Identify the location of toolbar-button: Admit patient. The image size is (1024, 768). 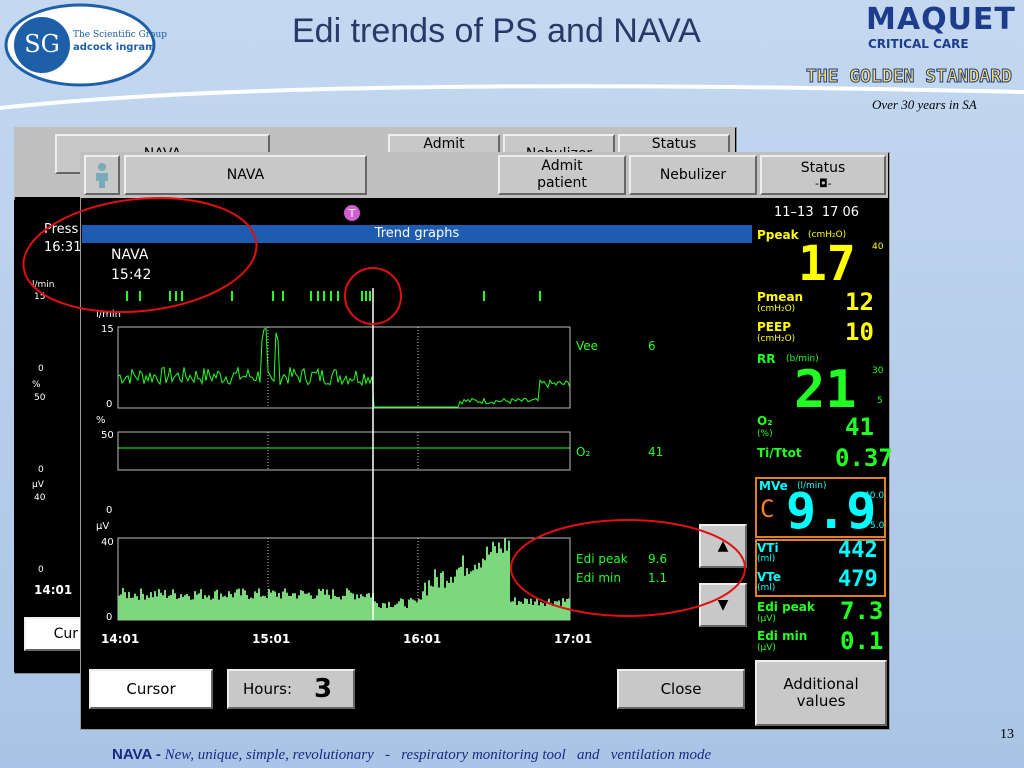
(562, 175).